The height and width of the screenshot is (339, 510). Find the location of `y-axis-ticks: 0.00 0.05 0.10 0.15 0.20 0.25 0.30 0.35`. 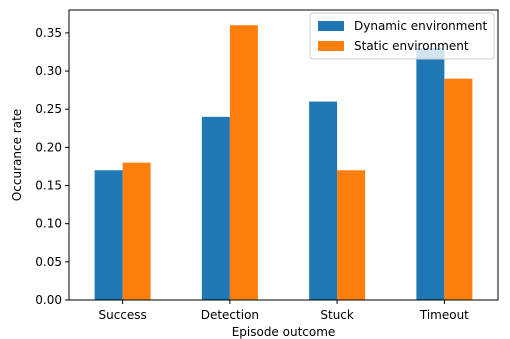

y-axis-ticks: 0.00 0.05 0.10 0.15 0.20 0.25 0.30 0.35 is located at coordinates (52, 166).